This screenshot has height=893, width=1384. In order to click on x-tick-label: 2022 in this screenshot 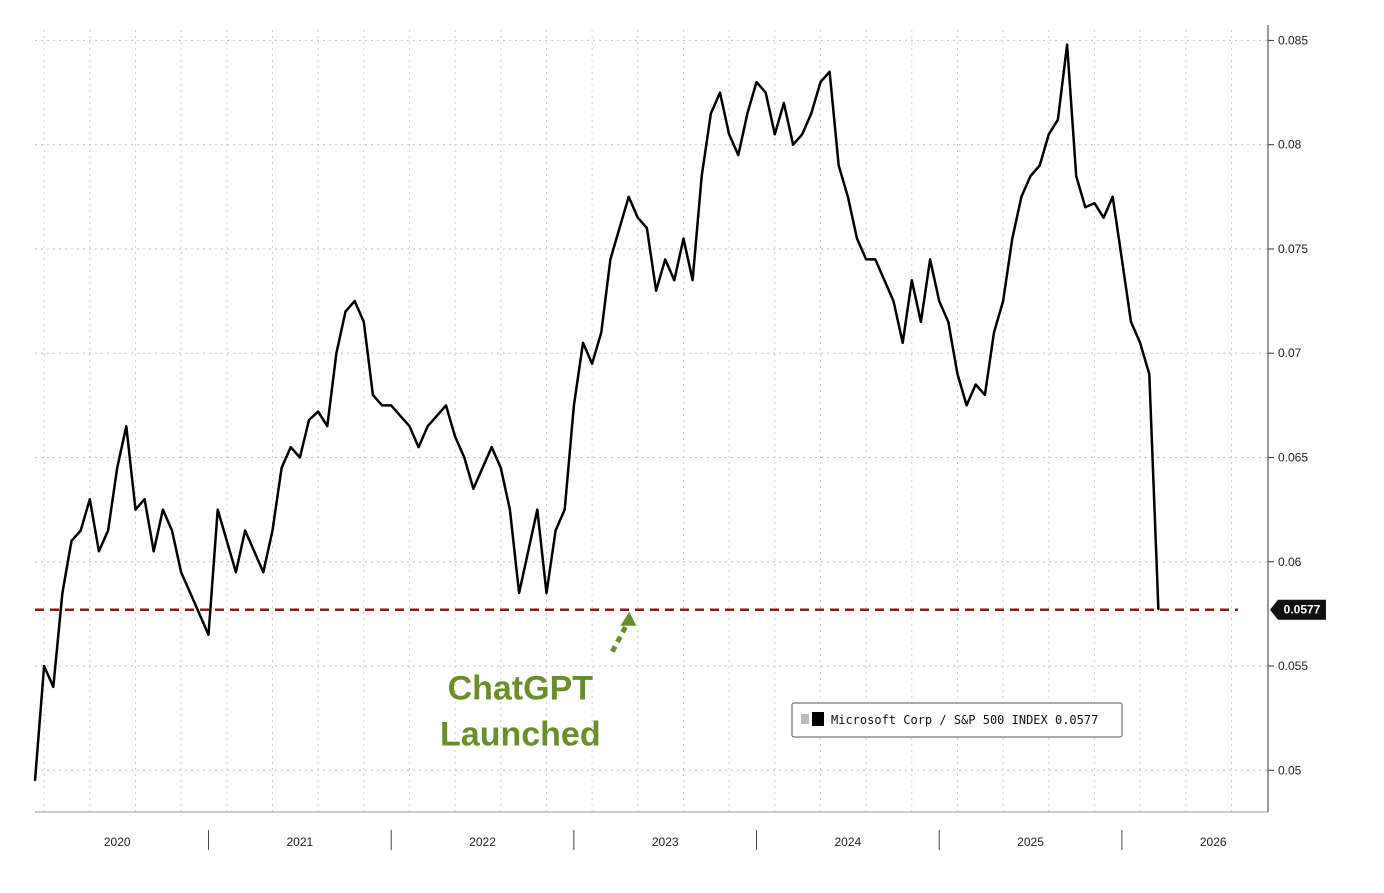, I will do `click(482, 842)`.